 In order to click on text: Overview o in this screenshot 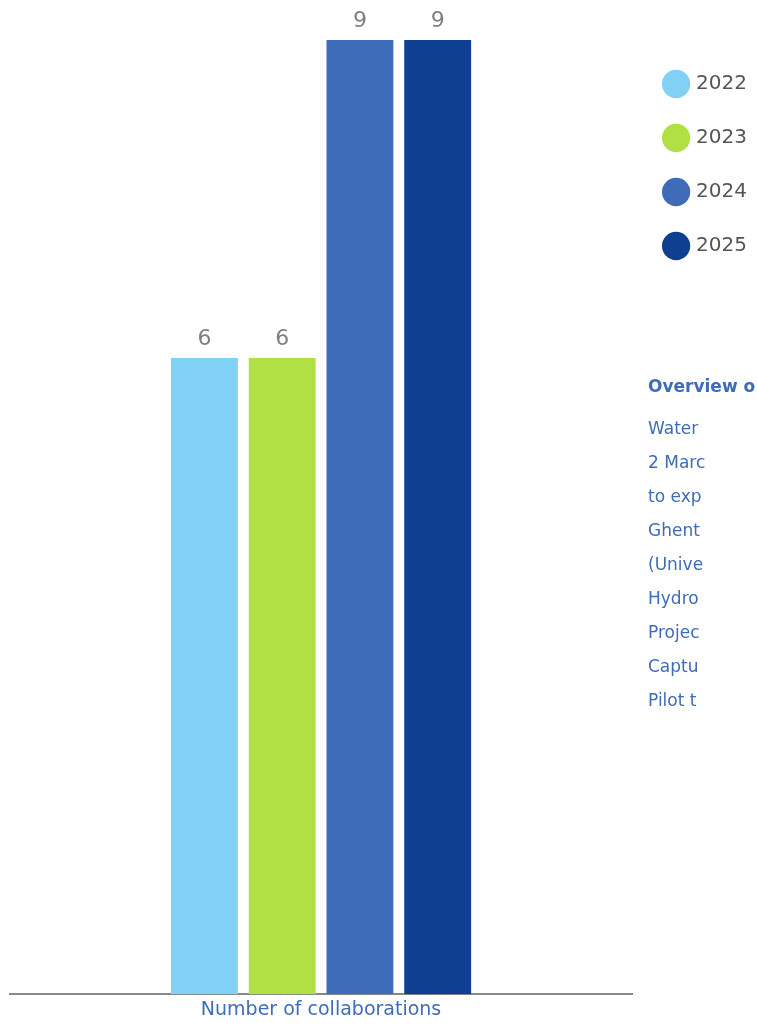, I will do `click(702, 386)`.